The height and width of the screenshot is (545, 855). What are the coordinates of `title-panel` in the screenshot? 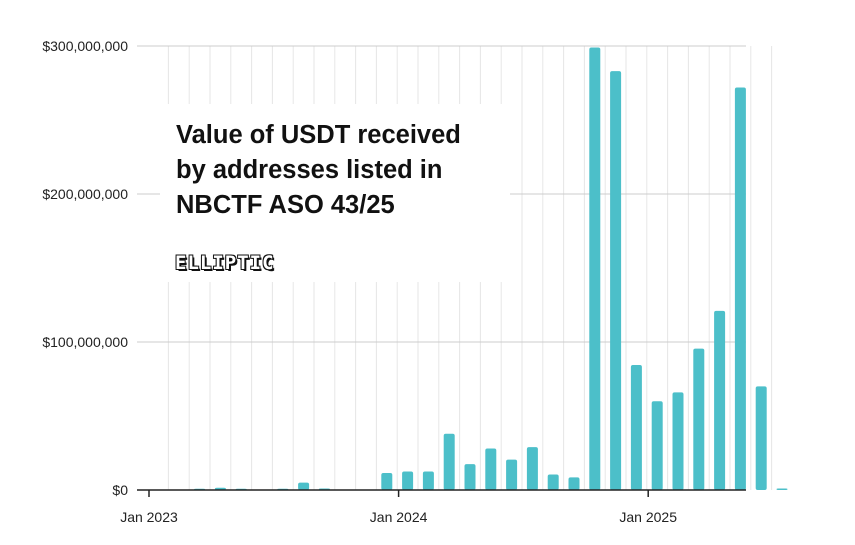 It's located at (335, 193).